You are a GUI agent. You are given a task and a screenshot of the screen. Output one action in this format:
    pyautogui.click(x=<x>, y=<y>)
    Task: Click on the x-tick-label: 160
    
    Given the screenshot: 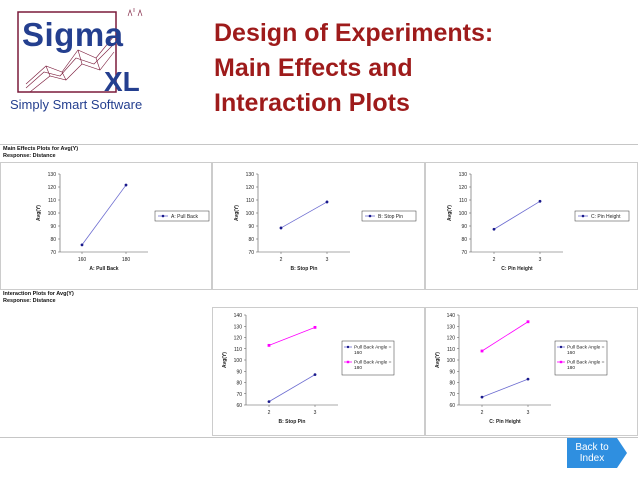 What is the action you would take?
    pyautogui.click(x=82, y=260)
    